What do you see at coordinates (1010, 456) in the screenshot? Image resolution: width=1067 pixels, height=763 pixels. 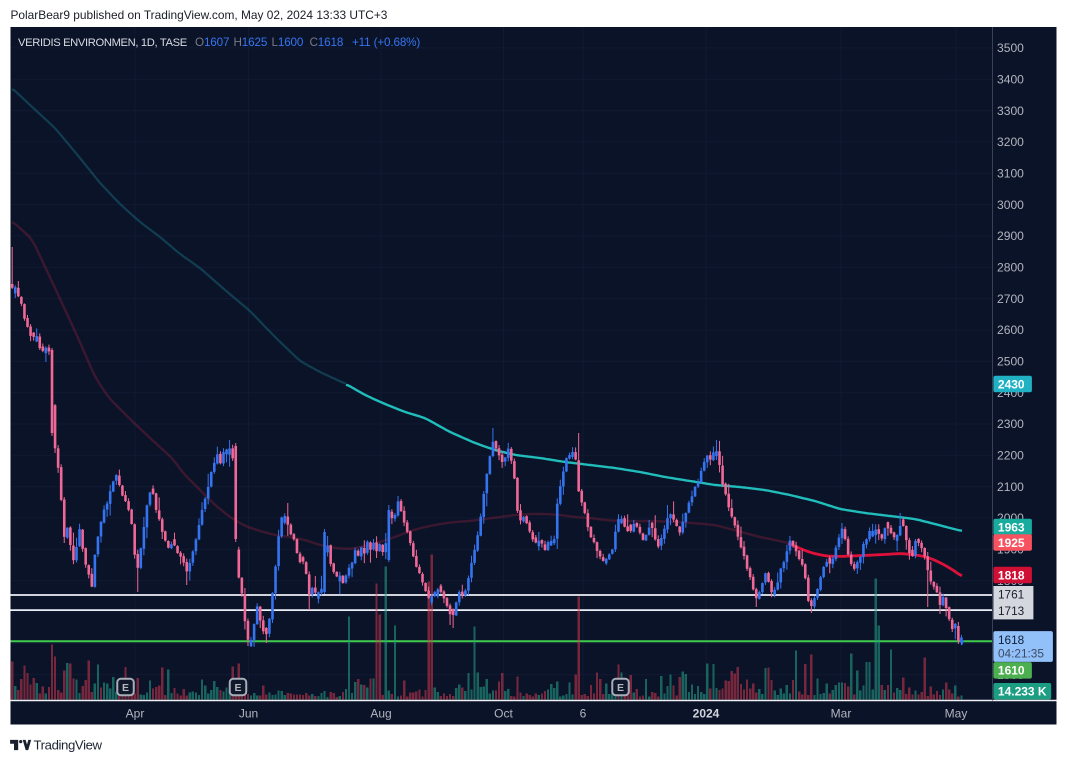 I see `svg-text: 2200` at bounding box center [1010, 456].